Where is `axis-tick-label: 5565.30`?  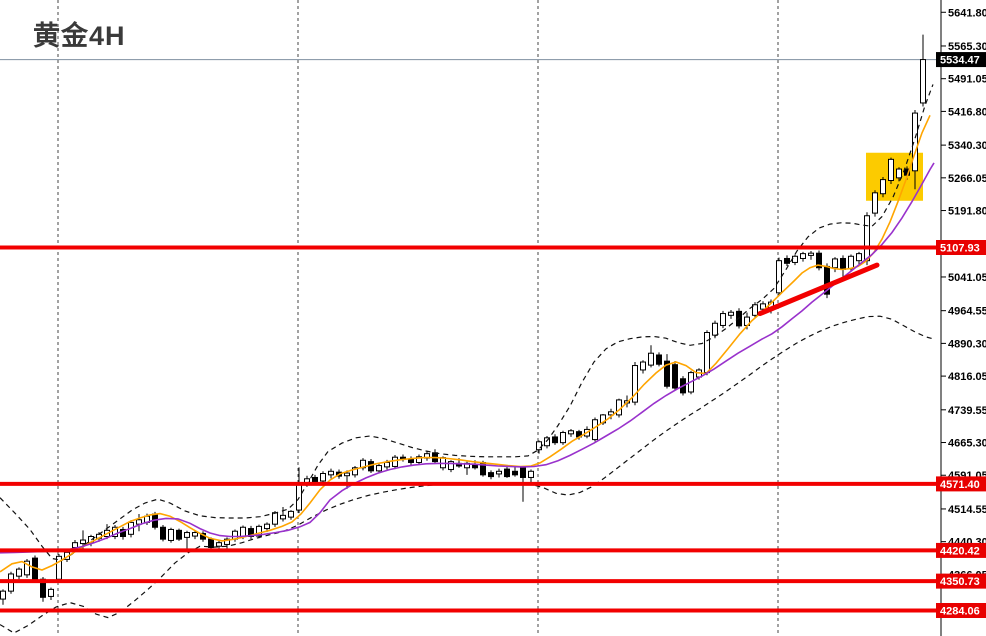
axis-tick-label: 5565.30 is located at coordinates (967, 47).